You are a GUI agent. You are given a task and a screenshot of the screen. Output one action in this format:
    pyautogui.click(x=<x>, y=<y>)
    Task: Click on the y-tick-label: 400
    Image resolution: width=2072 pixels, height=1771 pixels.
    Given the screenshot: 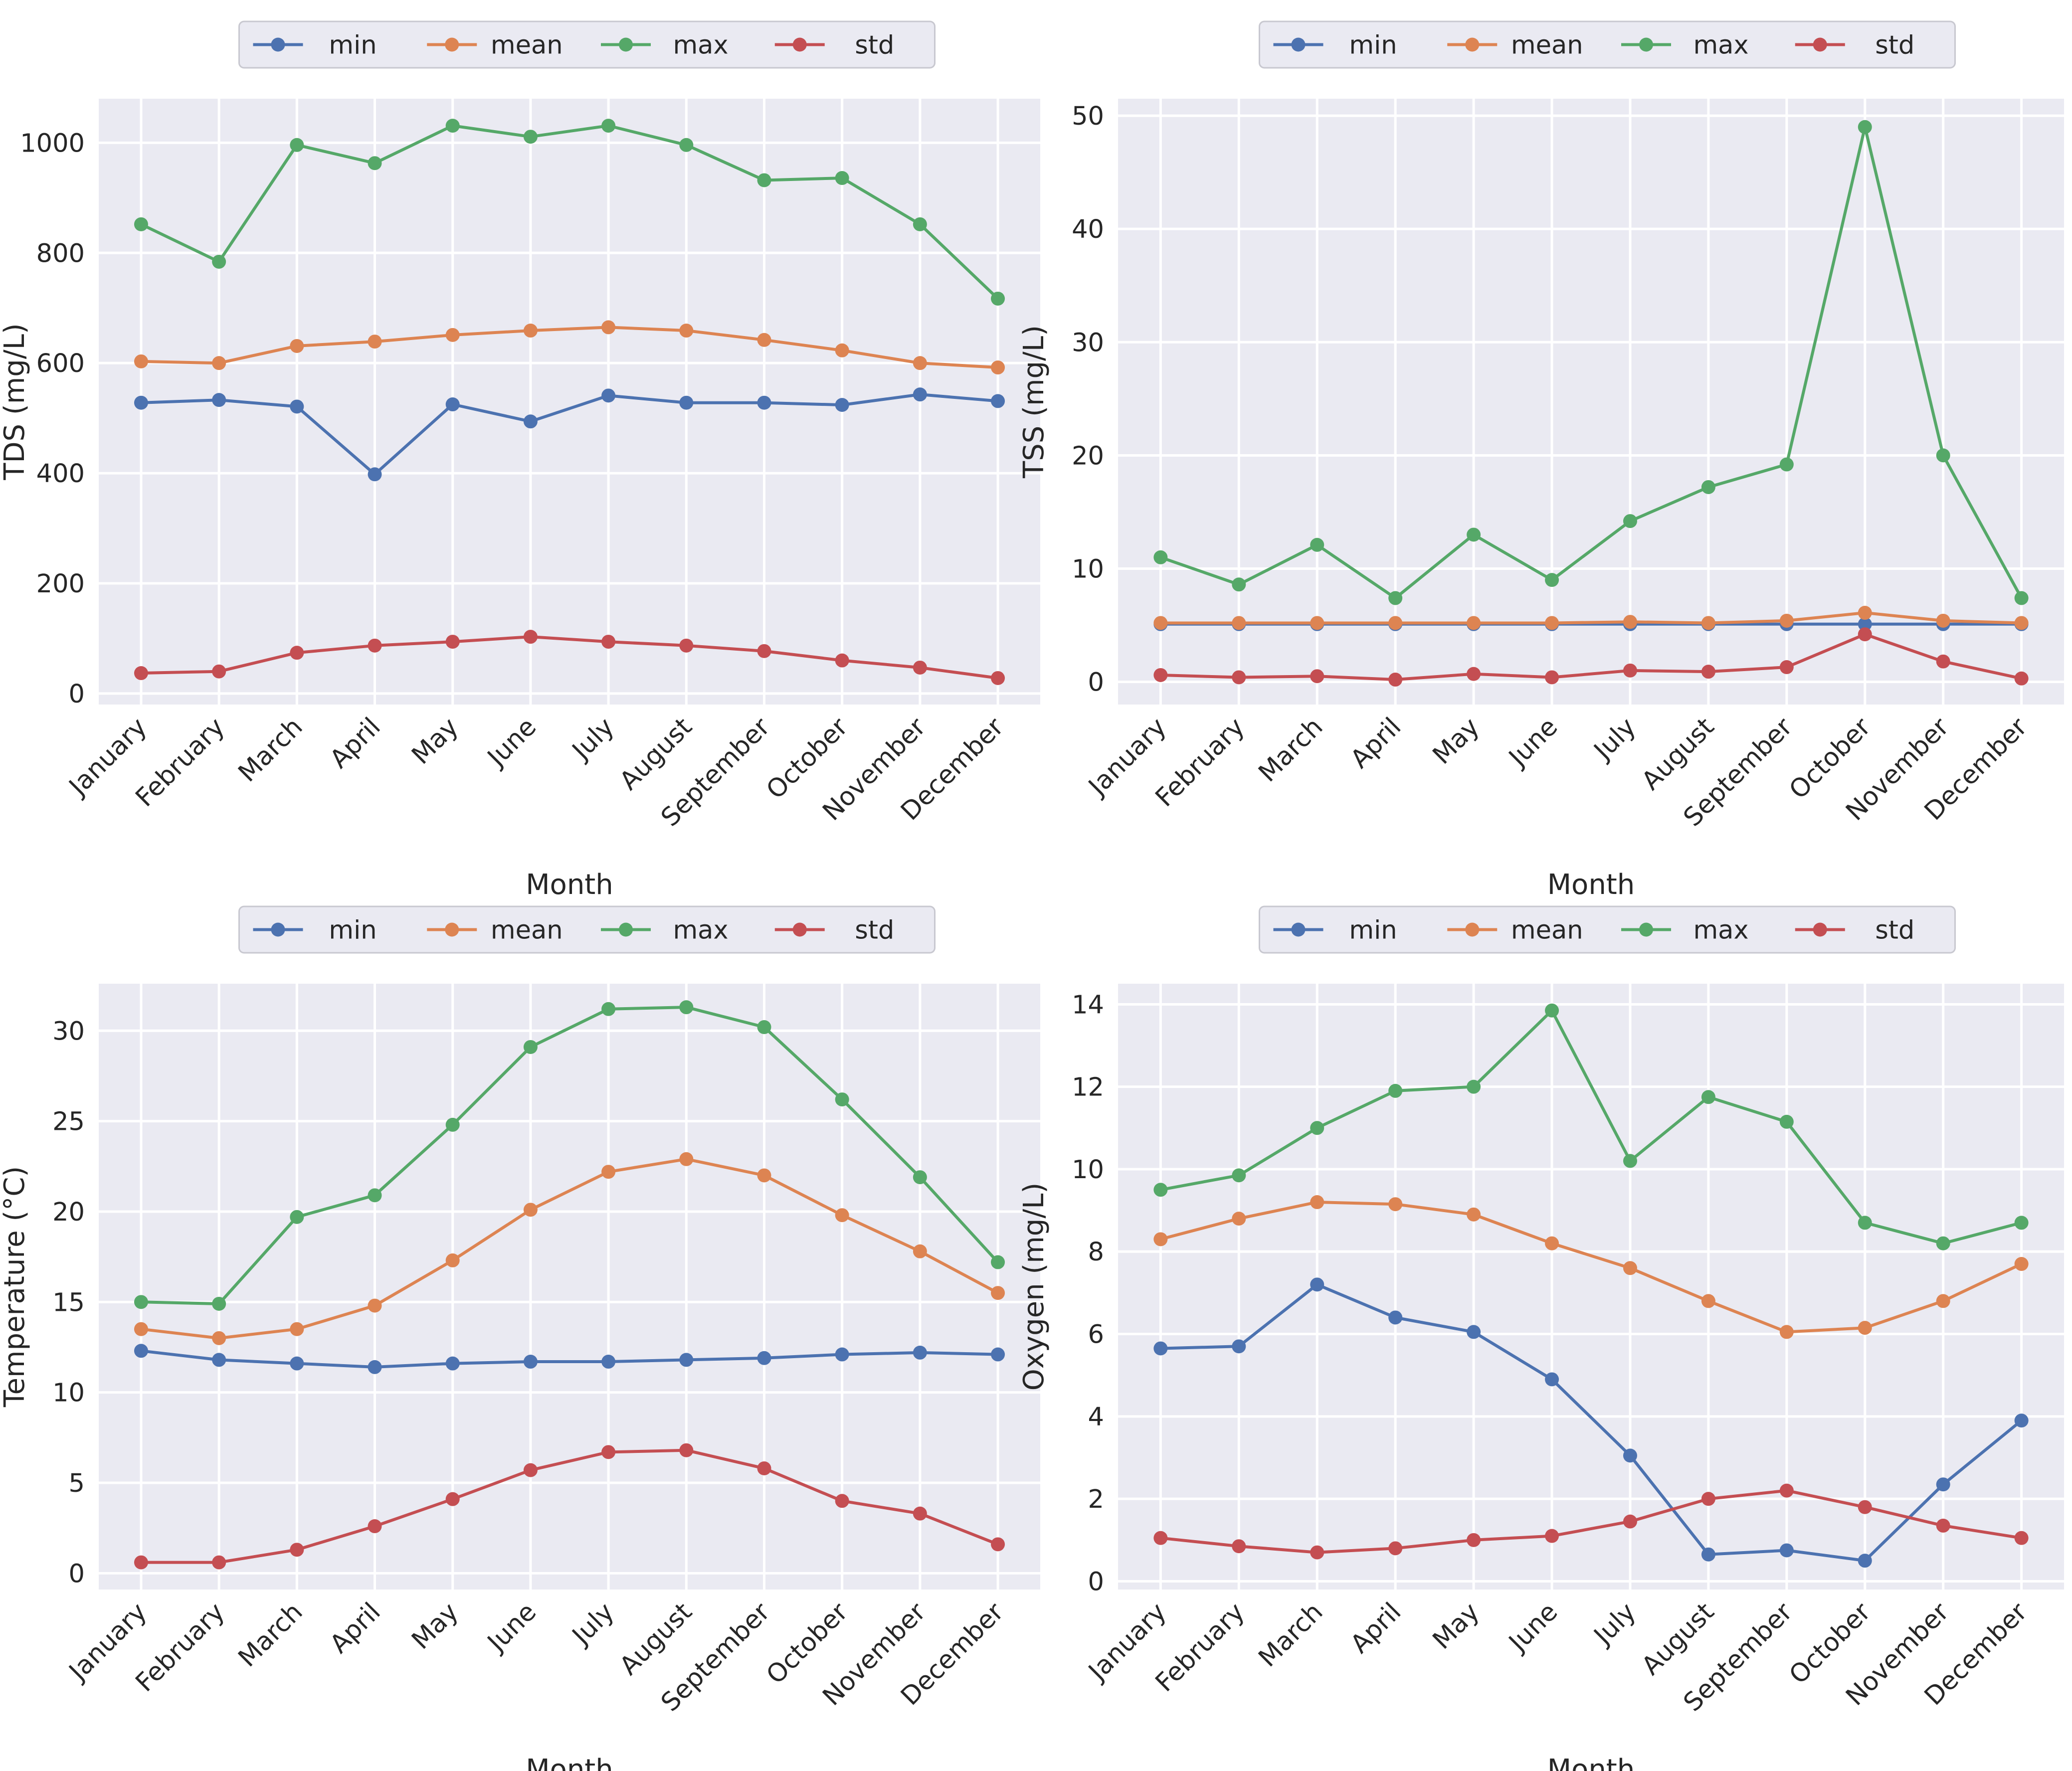 What is the action you would take?
    pyautogui.click(x=60, y=474)
    